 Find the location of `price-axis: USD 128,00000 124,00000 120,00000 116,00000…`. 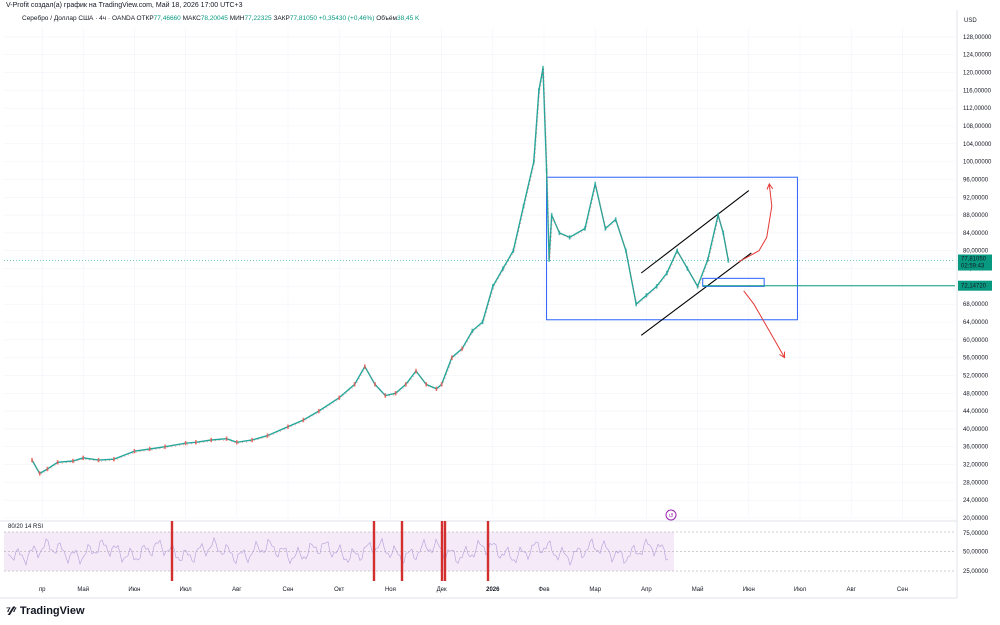

price-axis: USD 128,00000 124,00000 120,00000 116,00000… is located at coordinates (974, 304).